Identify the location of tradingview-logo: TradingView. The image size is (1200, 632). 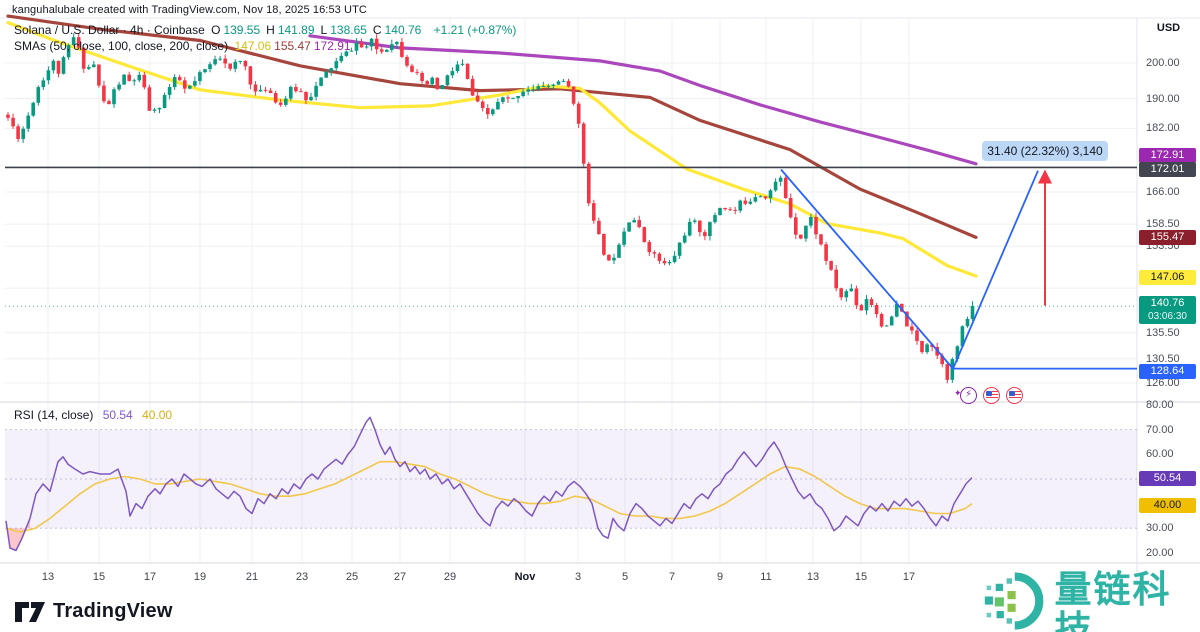
(93, 611).